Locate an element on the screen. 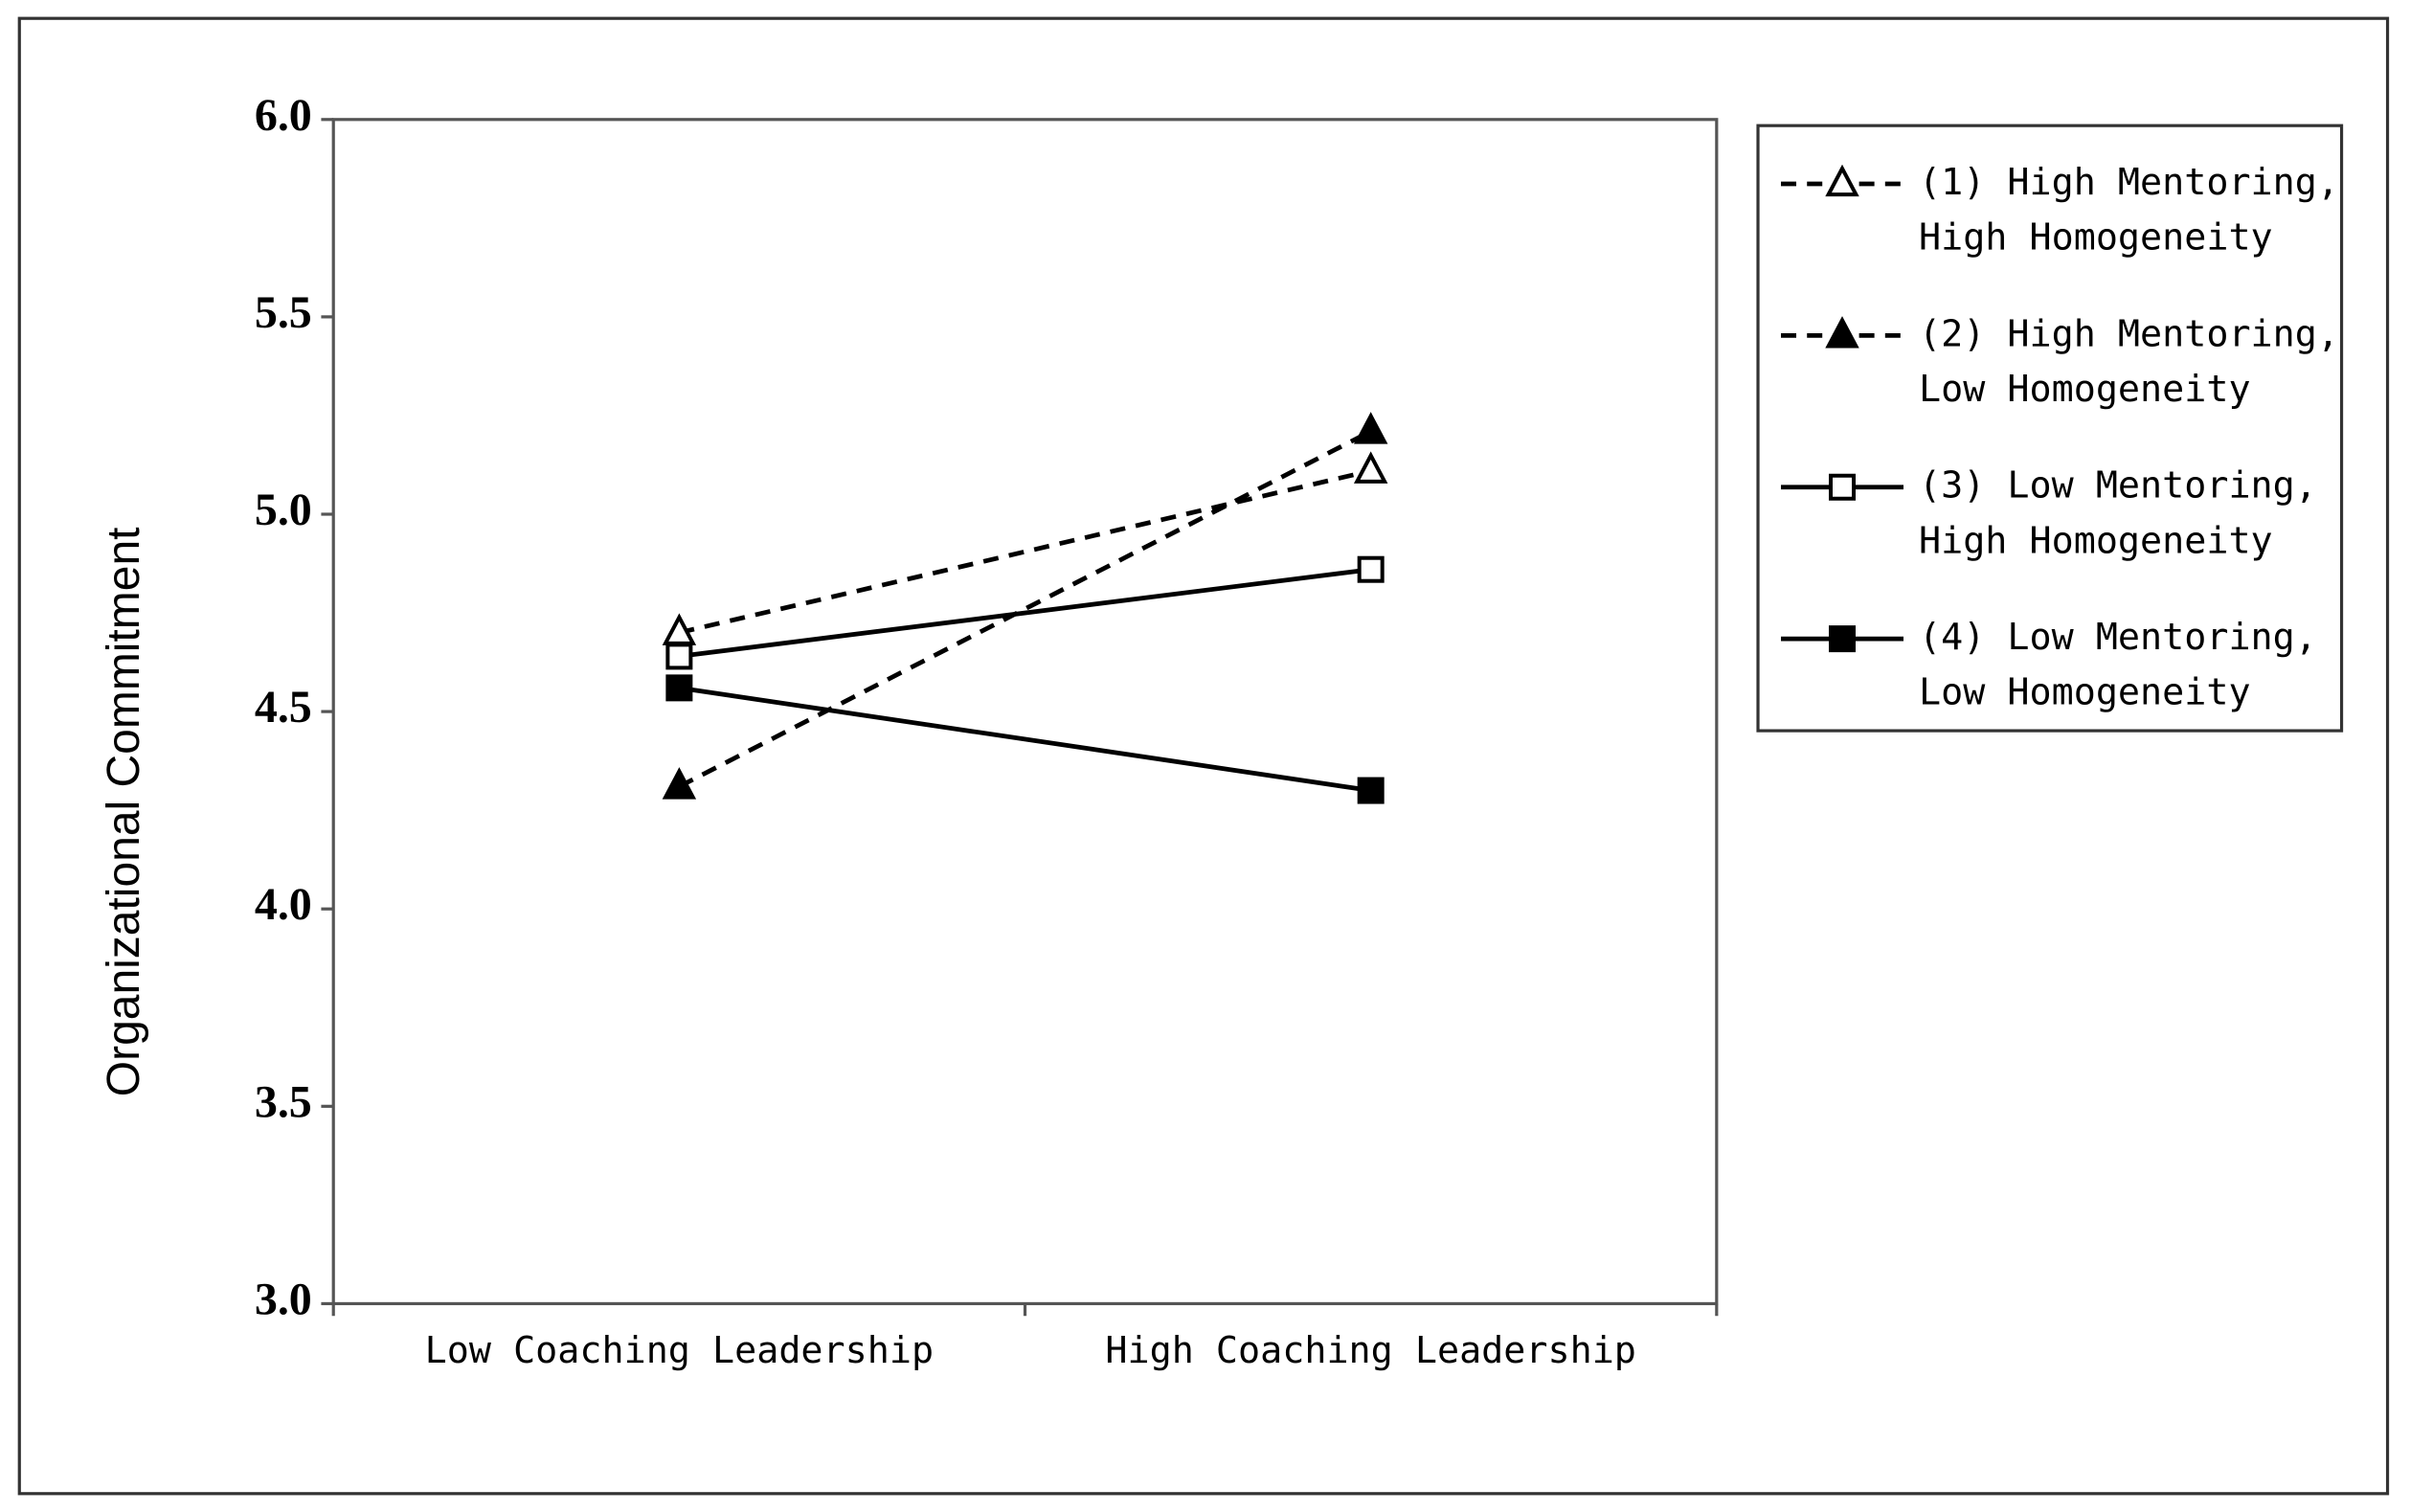  y-tick-label: 4.0 is located at coordinates (283, 904).